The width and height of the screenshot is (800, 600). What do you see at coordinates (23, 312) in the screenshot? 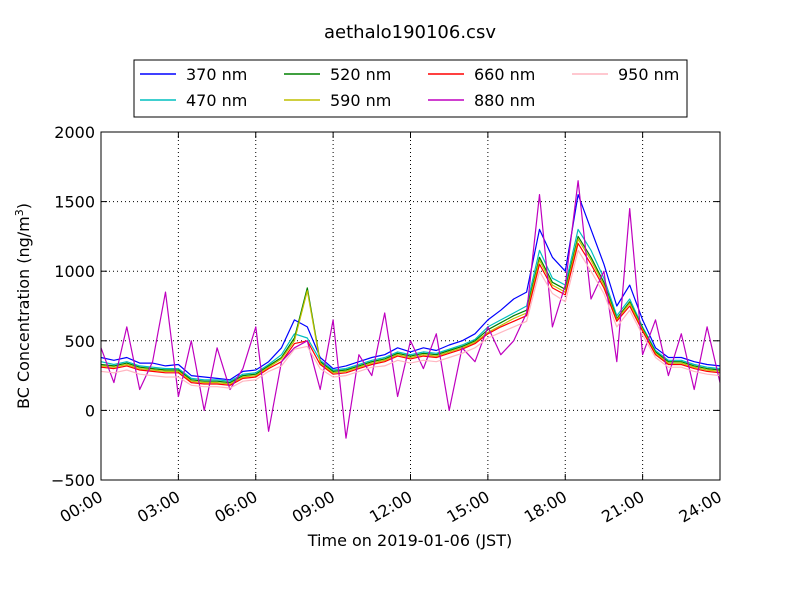
I see `y-axis-label-main: BC Concentration (ng/m` at bounding box center [23, 312].